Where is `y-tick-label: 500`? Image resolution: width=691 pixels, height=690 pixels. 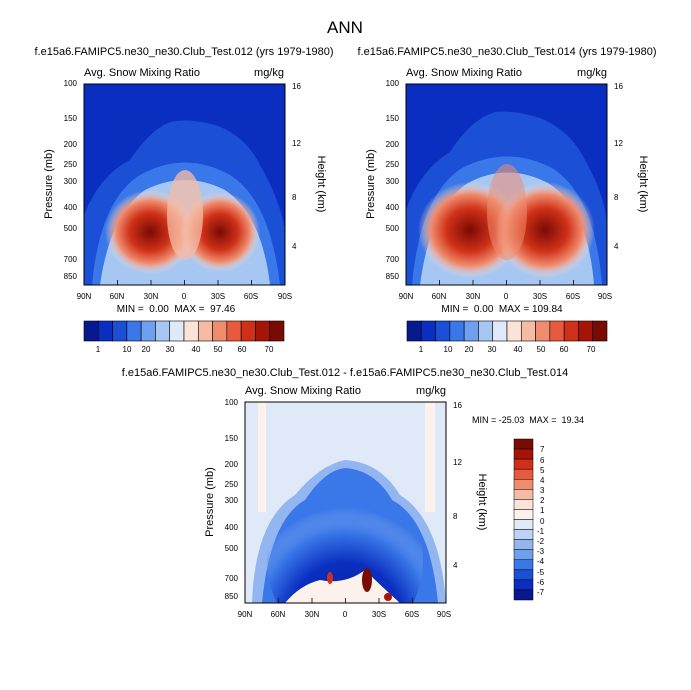
y-tick-label: 500 is located at coordinates (232, 548).